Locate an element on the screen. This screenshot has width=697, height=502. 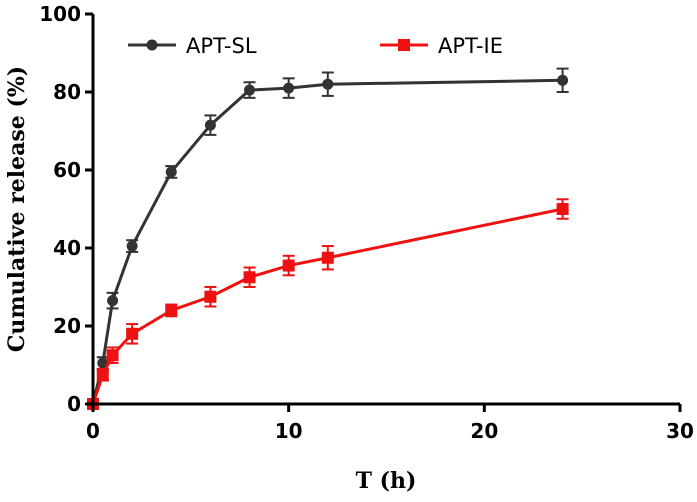
y-axis-title: Cumulative release (%) is located at coordinates (17, 209).